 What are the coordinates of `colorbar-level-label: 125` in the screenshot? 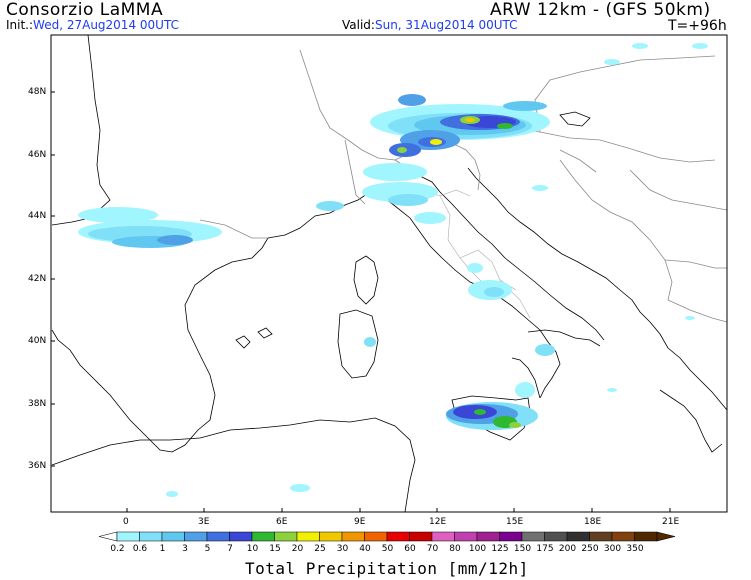 It's located at (499, 549).